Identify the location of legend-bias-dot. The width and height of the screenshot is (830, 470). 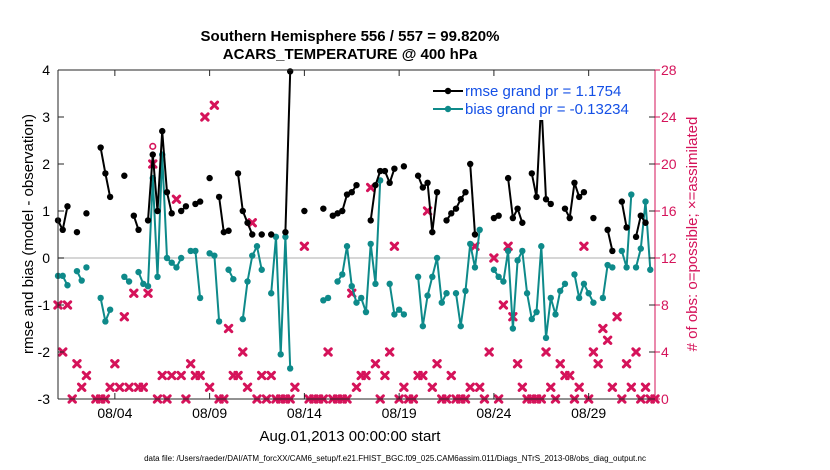
(448, 109).